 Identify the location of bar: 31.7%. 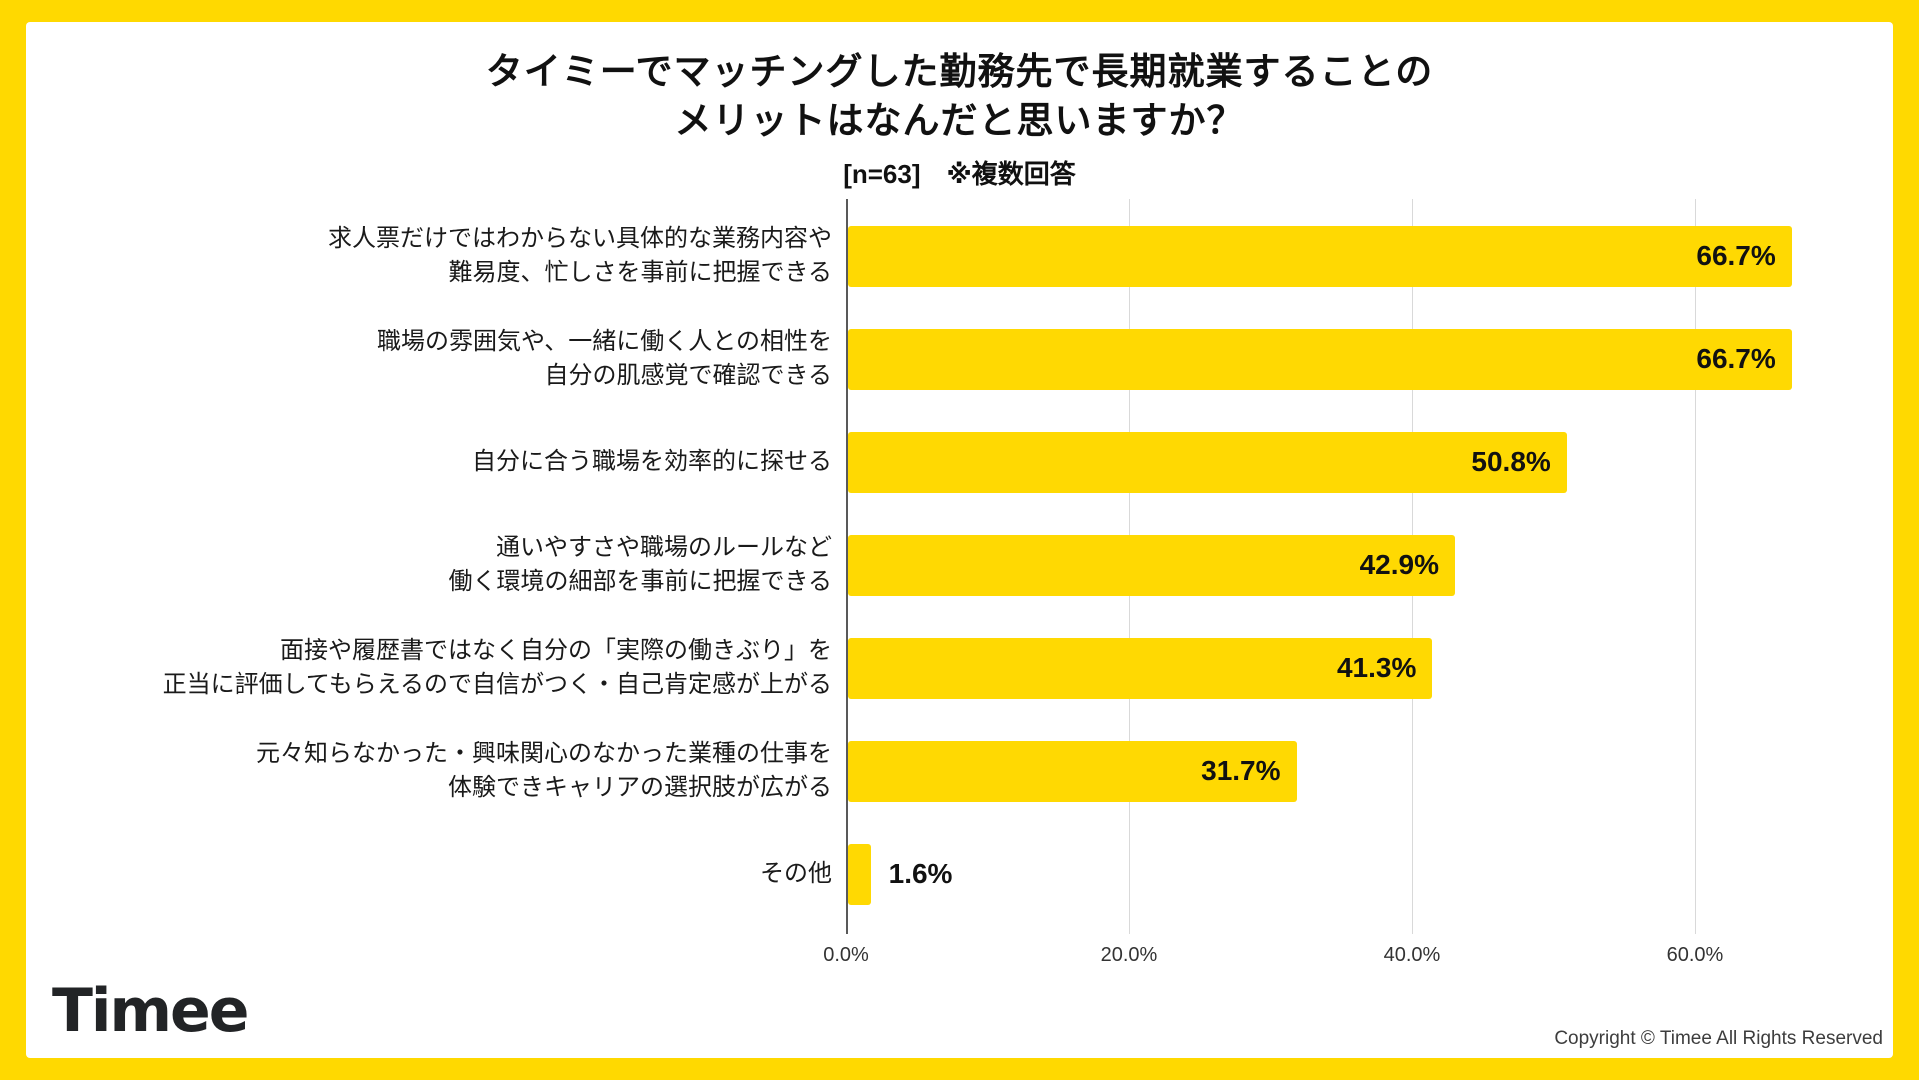
(1072, 771).